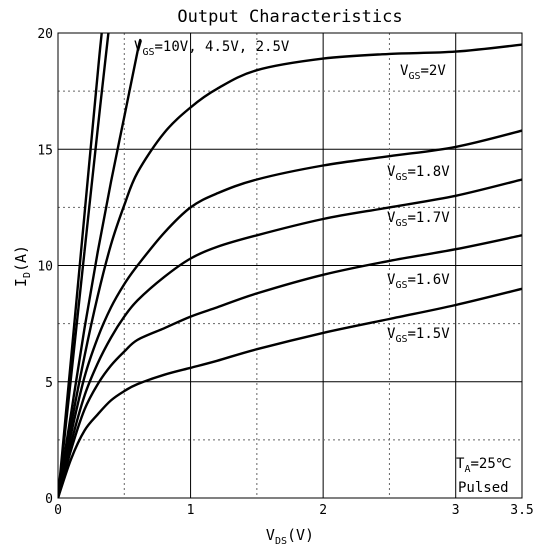 The image size is (536, 549). Describe the element at coordinates (290, 536) in the screenshot. I see `x-axis-label: VDS(V)` at that location.